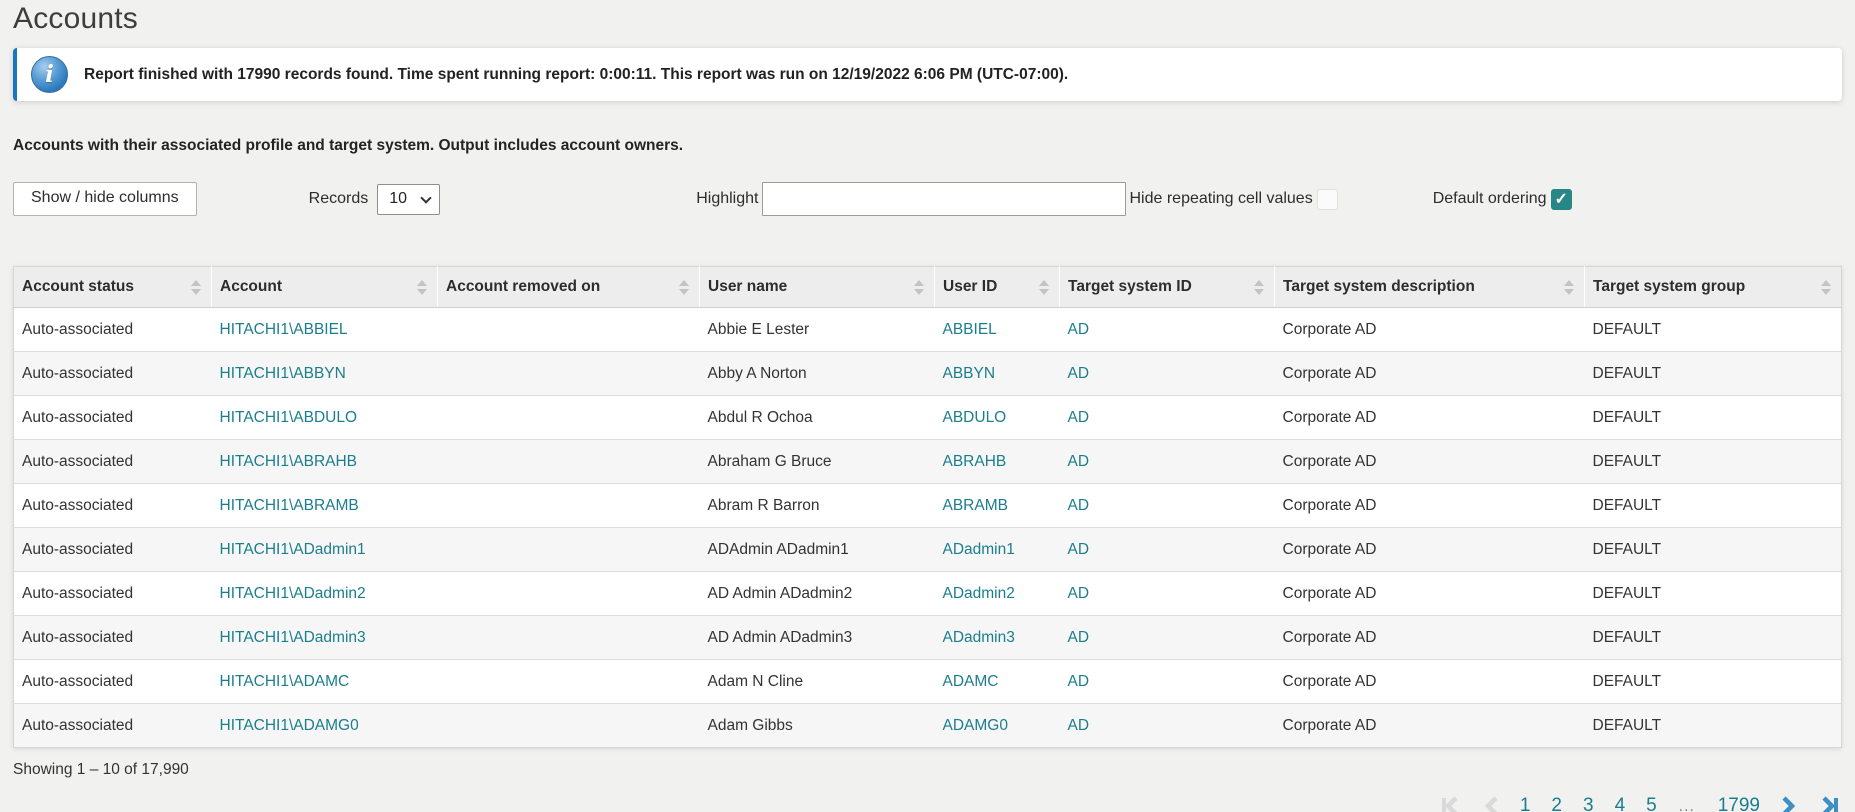 This screenshot has height=812, width=1855. What do you see at coordinates (974, 417) in the screenshot?
I see `user-id-link: ABDULO` at bounding box center [974, 417].